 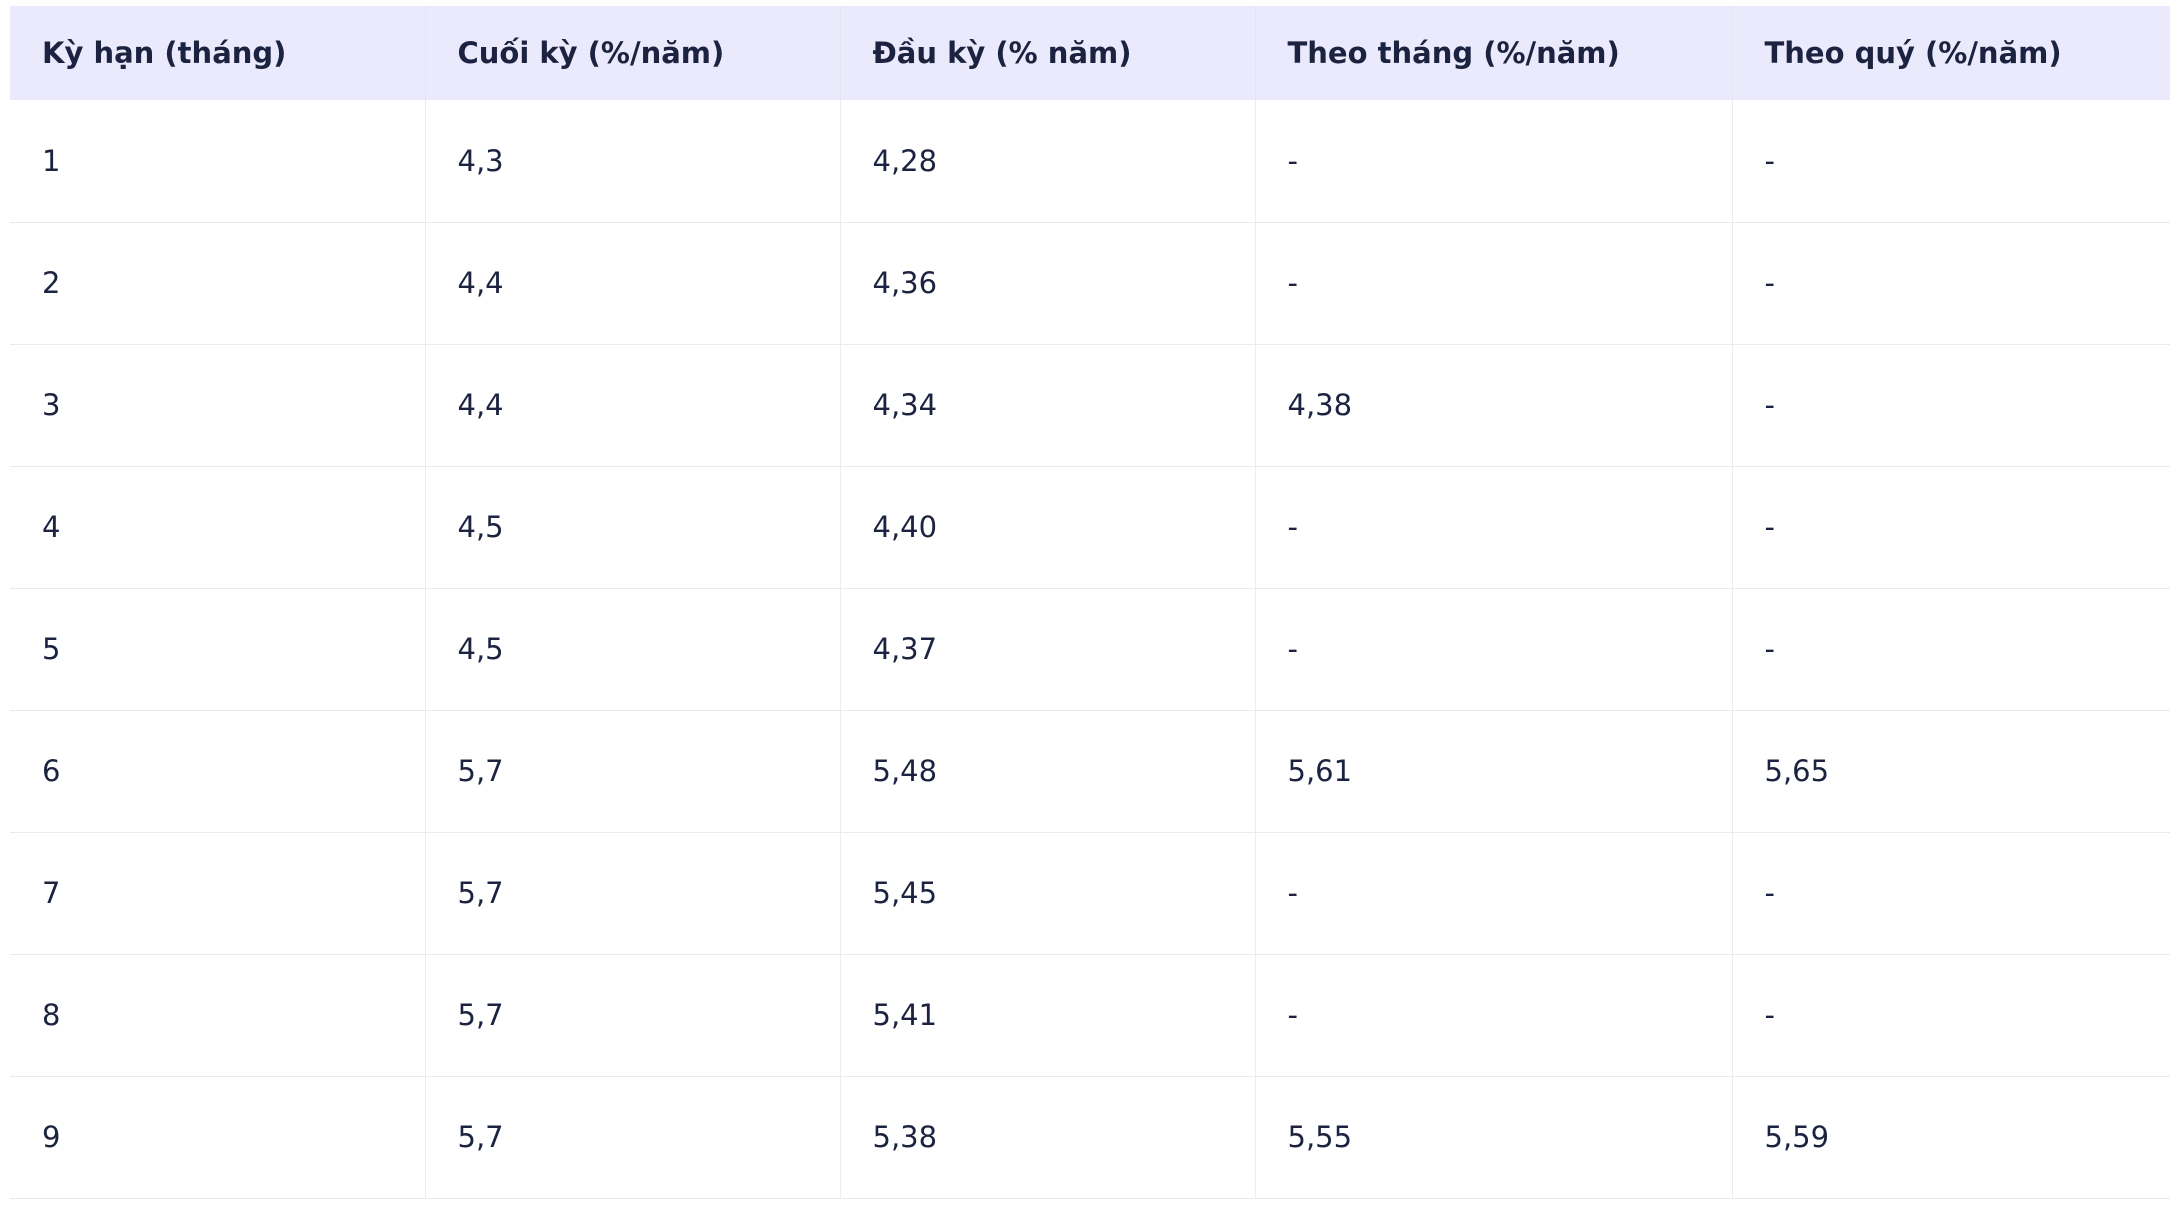 I want to click on table-row: 5 4,5 4,37 - -, so click(x=1090, y=649).